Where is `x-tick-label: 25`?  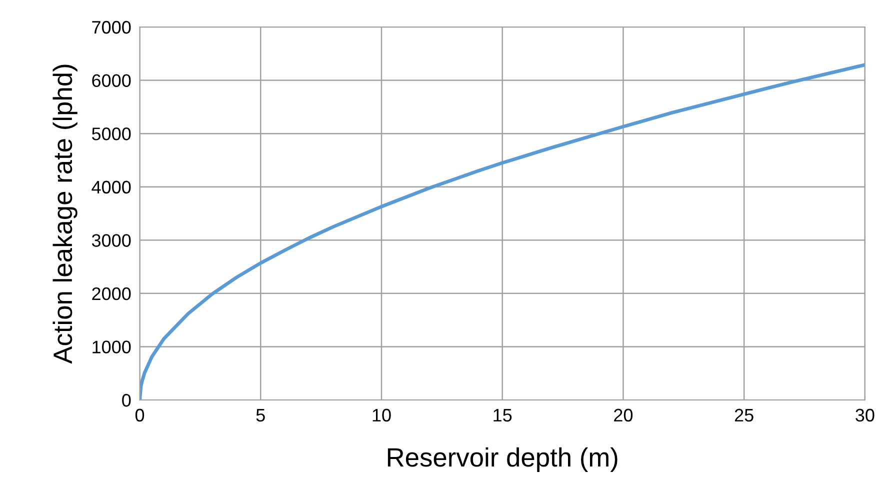 x-tick-label: 25 is located at coordinates (744, 415).